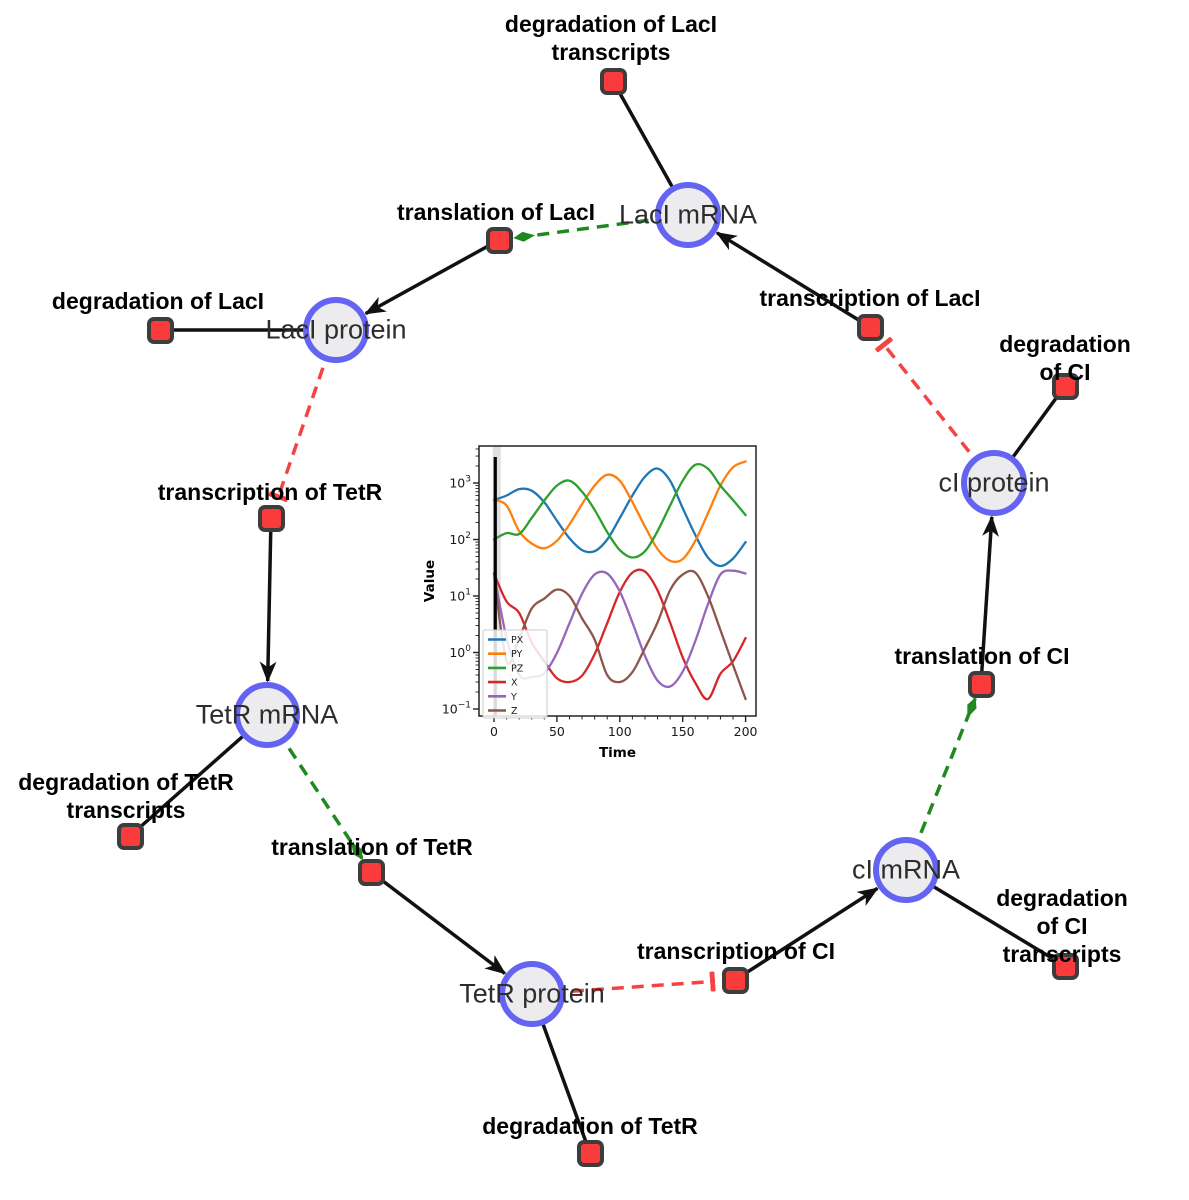  I want to click on reaction-node-deg_laci, so click(160, 330).